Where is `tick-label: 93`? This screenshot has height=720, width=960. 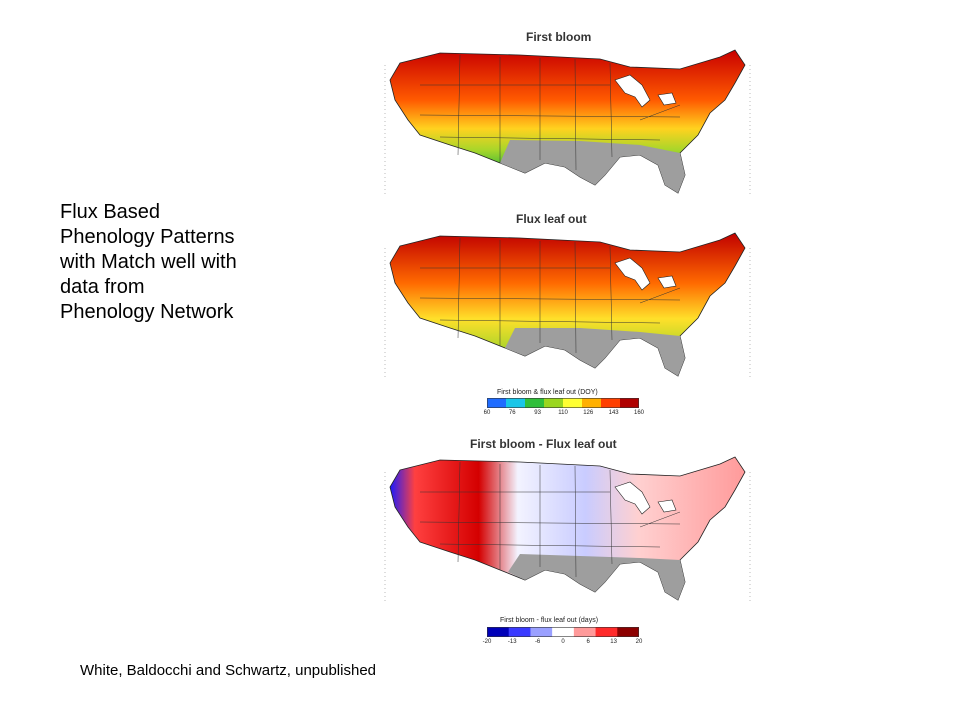 tick-label: 93 is located at coordinates (537, 413).